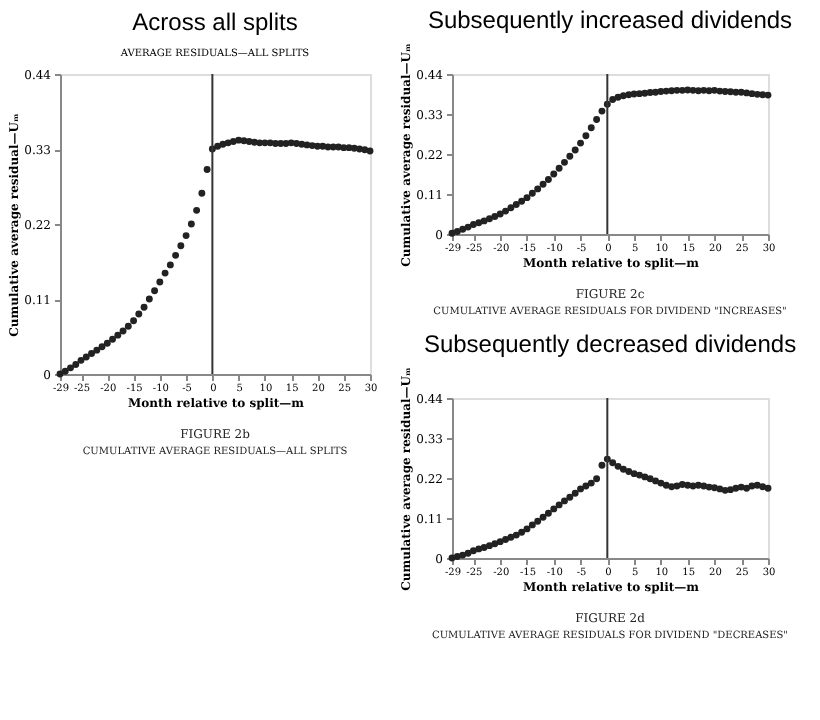 The image size is (820, 720). What do you see at coordinates (215, 22) in the screenshot?
I see `chart-title: Across all splits` at bounding box center [215, 22].